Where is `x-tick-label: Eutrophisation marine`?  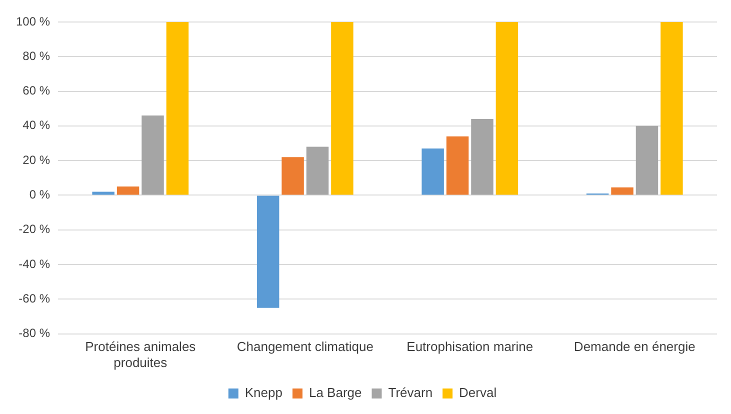
x-tick-label: Eutrophisation marine is located at coordinates (470, 346).